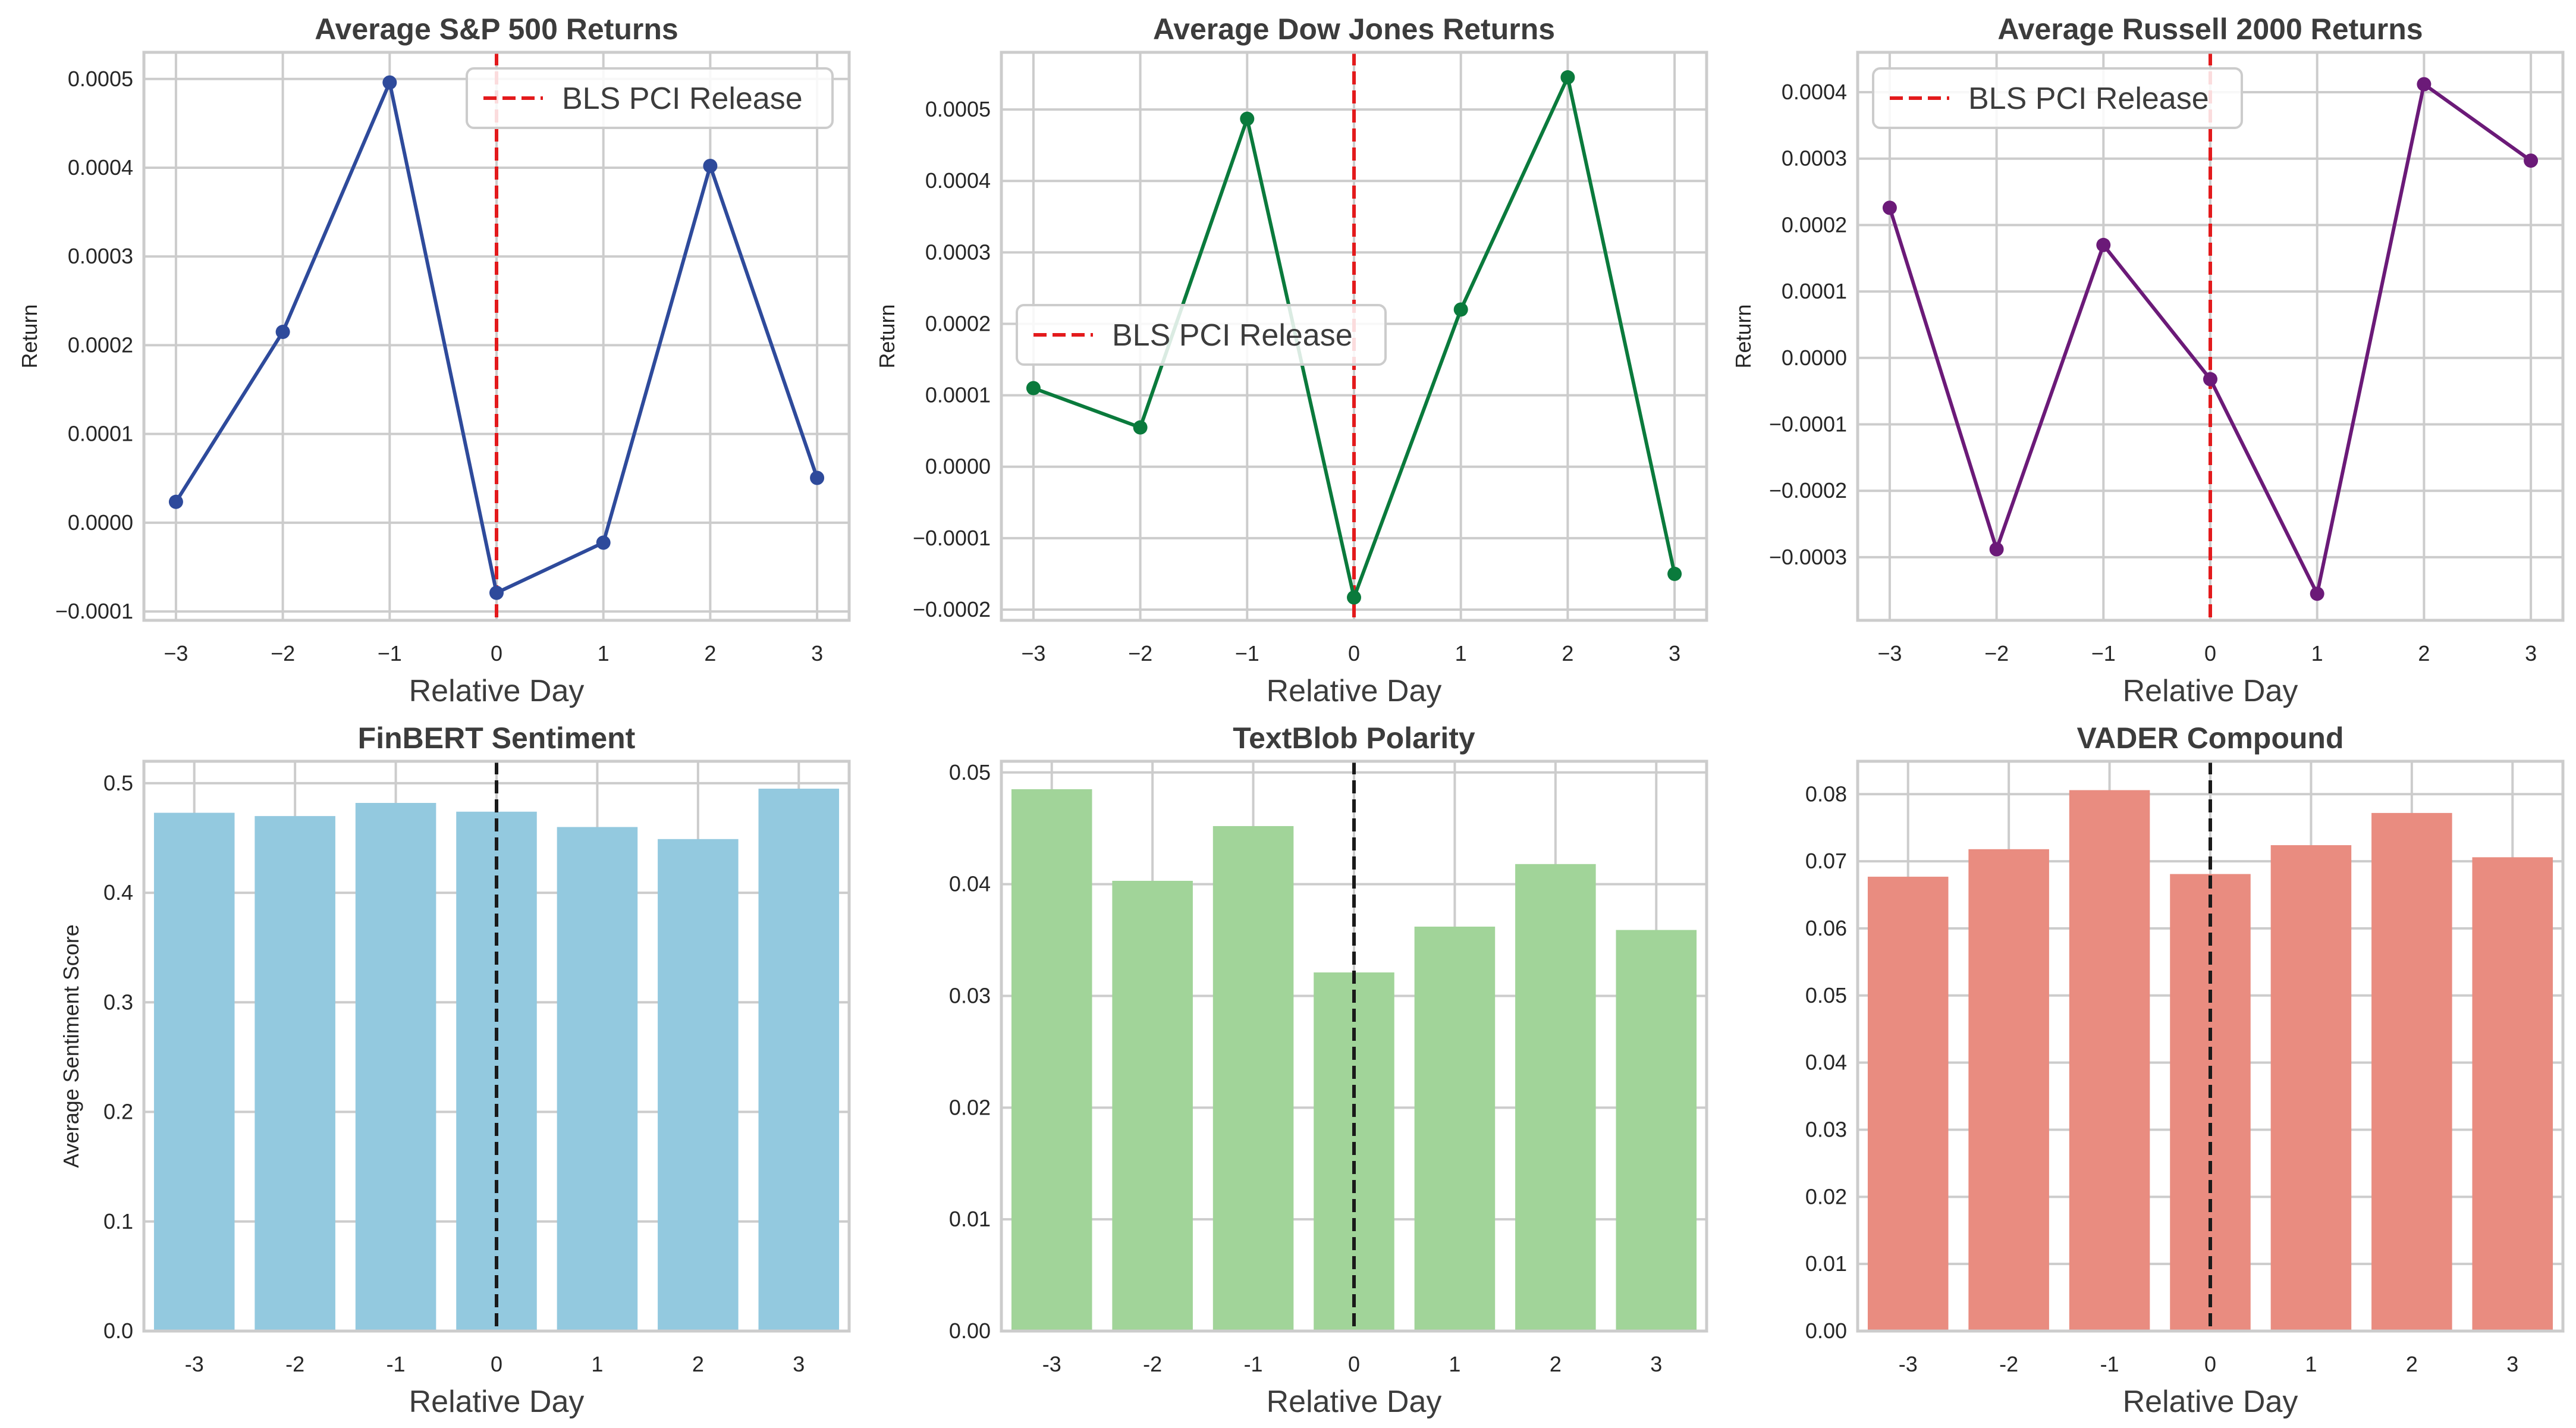 This screenshot has width=2576, height=1428. I want to click on chart-title: Average Russell 2000 Returns, so click(2210, 29).